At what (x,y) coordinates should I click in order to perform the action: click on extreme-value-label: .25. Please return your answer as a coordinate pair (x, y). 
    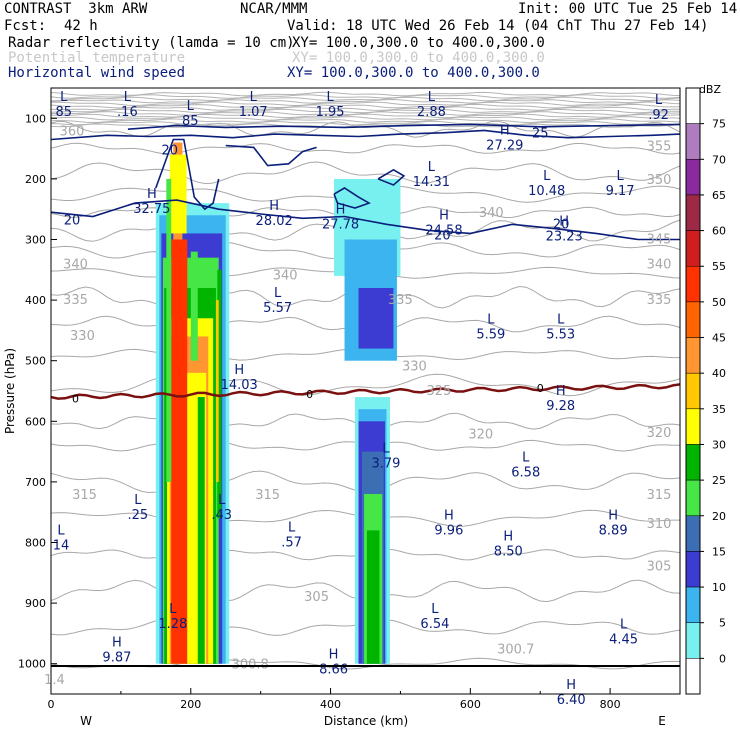
    Looking at the image, I should click on (138, 515).